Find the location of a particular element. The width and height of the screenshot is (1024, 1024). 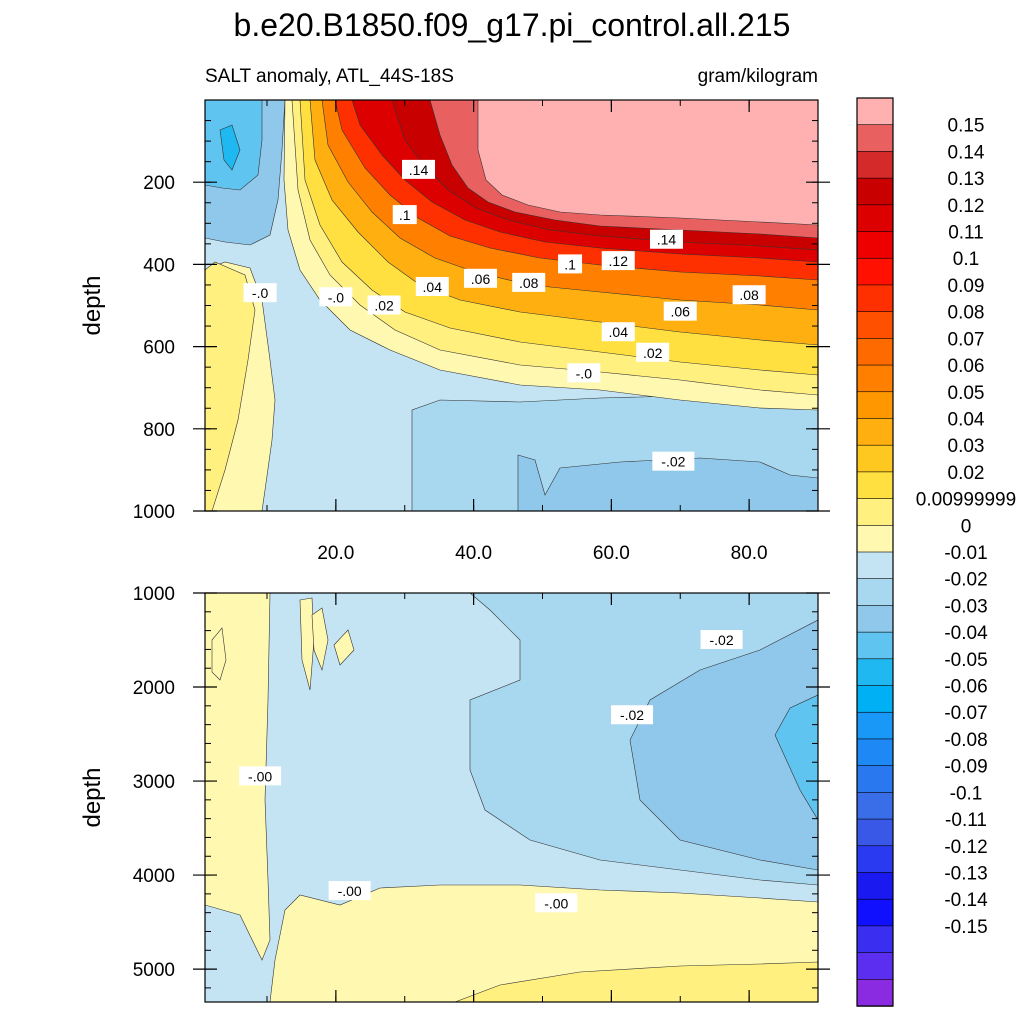

colorbar-label: 0.13 is located at coordinates (966, 179).